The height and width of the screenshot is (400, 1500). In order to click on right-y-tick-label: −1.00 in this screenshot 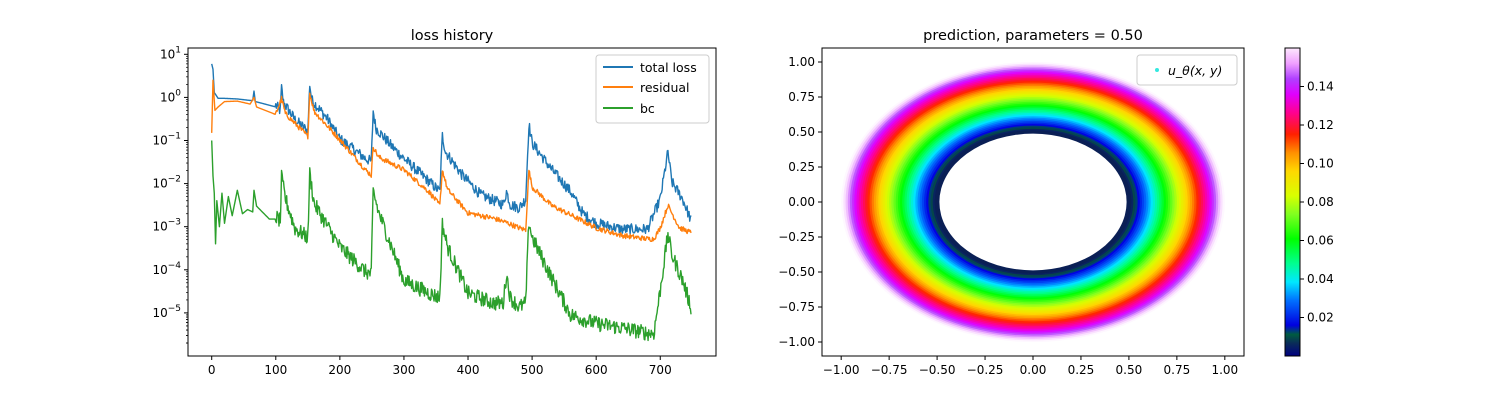, I will do `click(796, 342)`.